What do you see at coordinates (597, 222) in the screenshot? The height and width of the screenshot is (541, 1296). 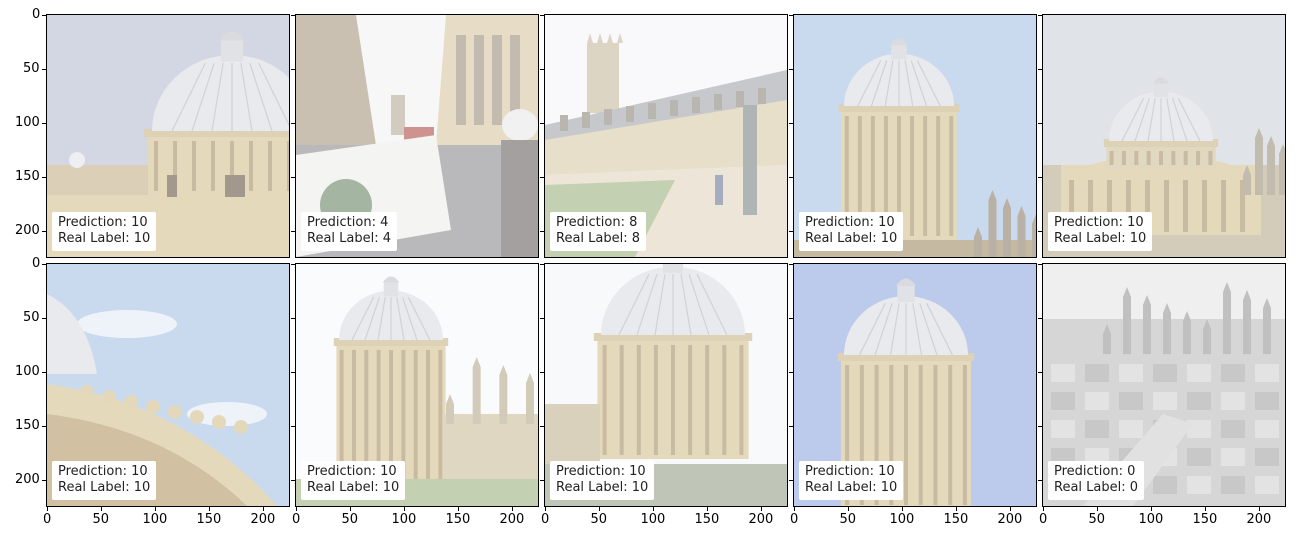 I see `prediction-text: Prediction: 8` at bounding box center [597, 222].